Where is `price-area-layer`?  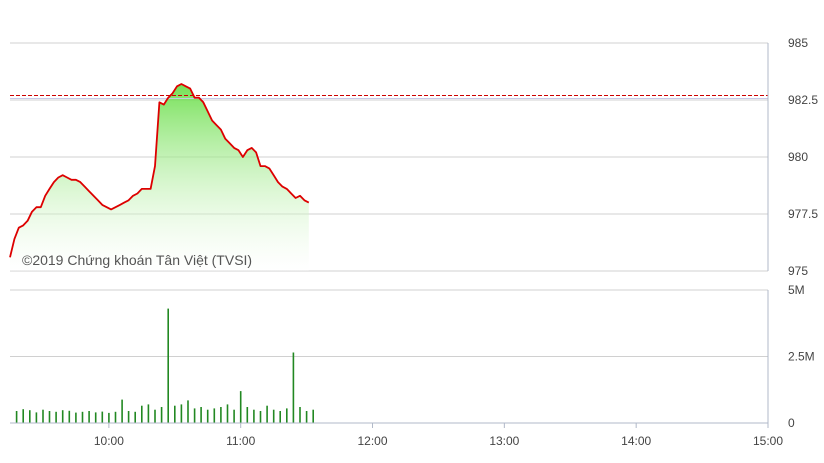
price-area-layer is located at coordinates (159, 177).